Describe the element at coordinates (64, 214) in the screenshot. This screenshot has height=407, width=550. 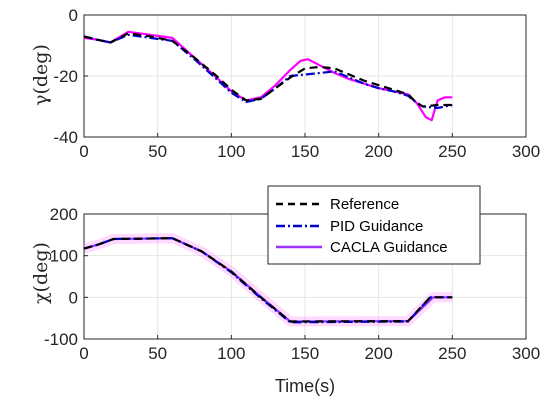
I see `chi-y-tick-label: 200` at that location.